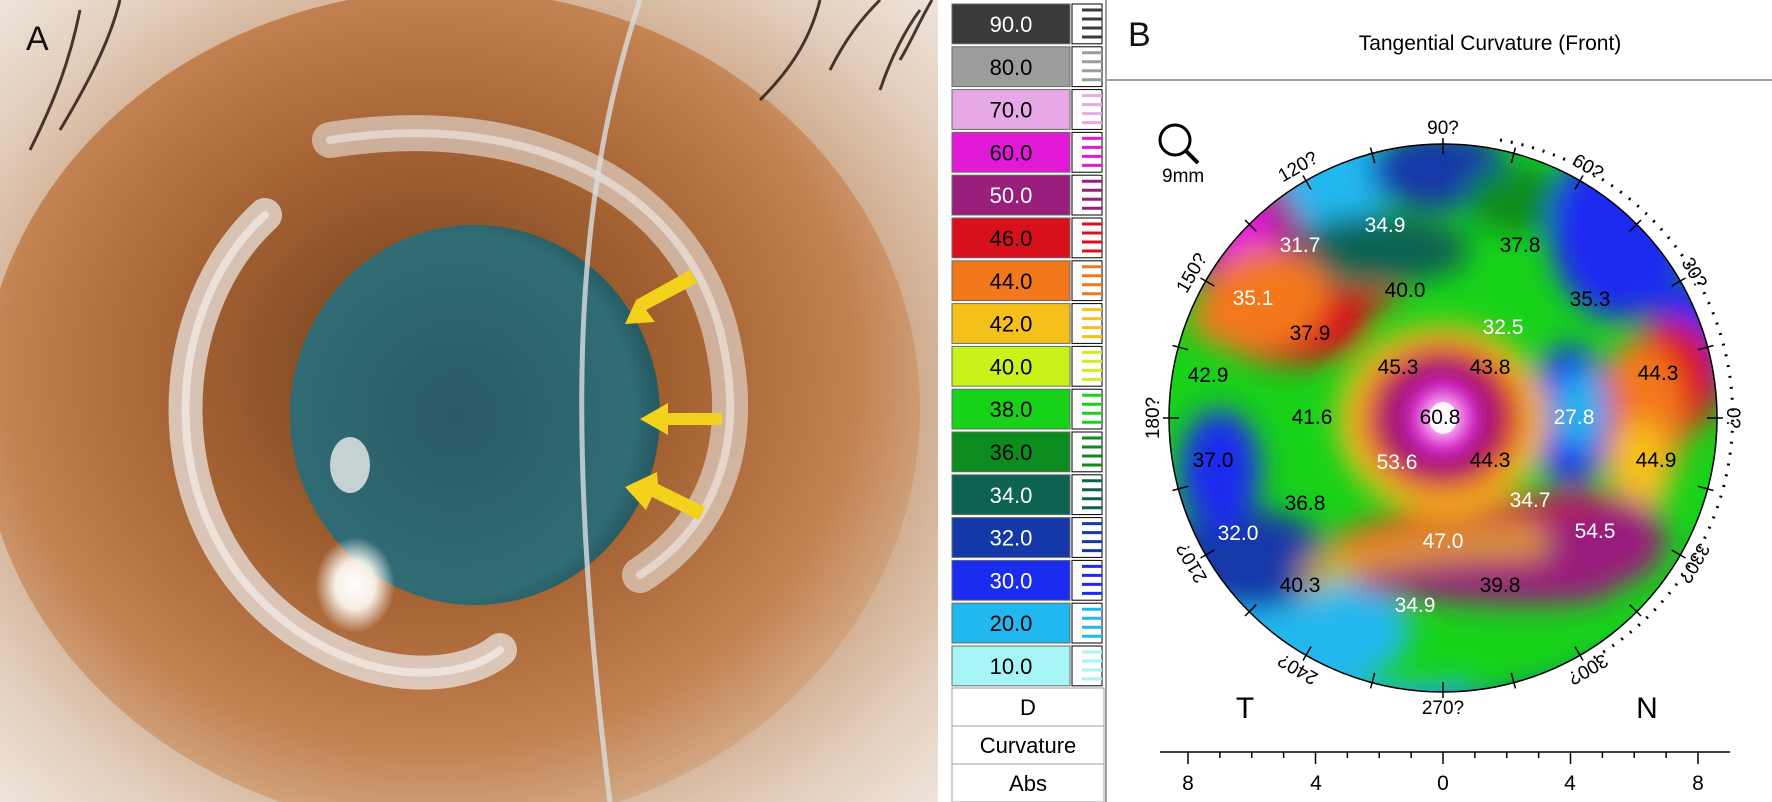 The image size is (1772, 802). I want to click on angle-label: 0?, so click(1732, 417).